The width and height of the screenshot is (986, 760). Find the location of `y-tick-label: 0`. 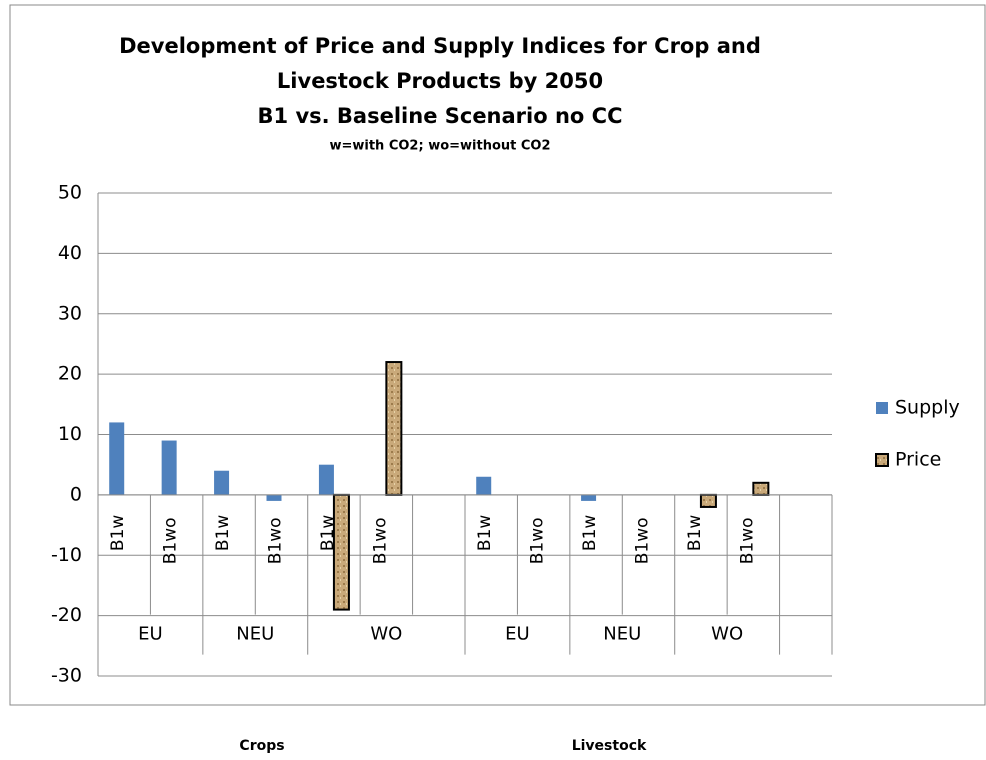

y-tick-label: 0 is located at coordinates (76, 494).